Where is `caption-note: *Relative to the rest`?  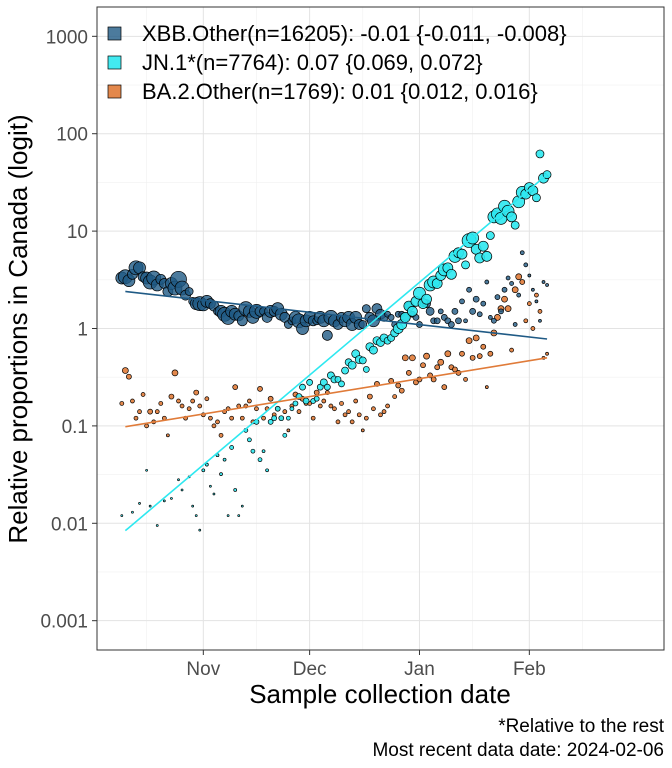 caption-note: *Relative to the rest is located at coordinates (581, 726).